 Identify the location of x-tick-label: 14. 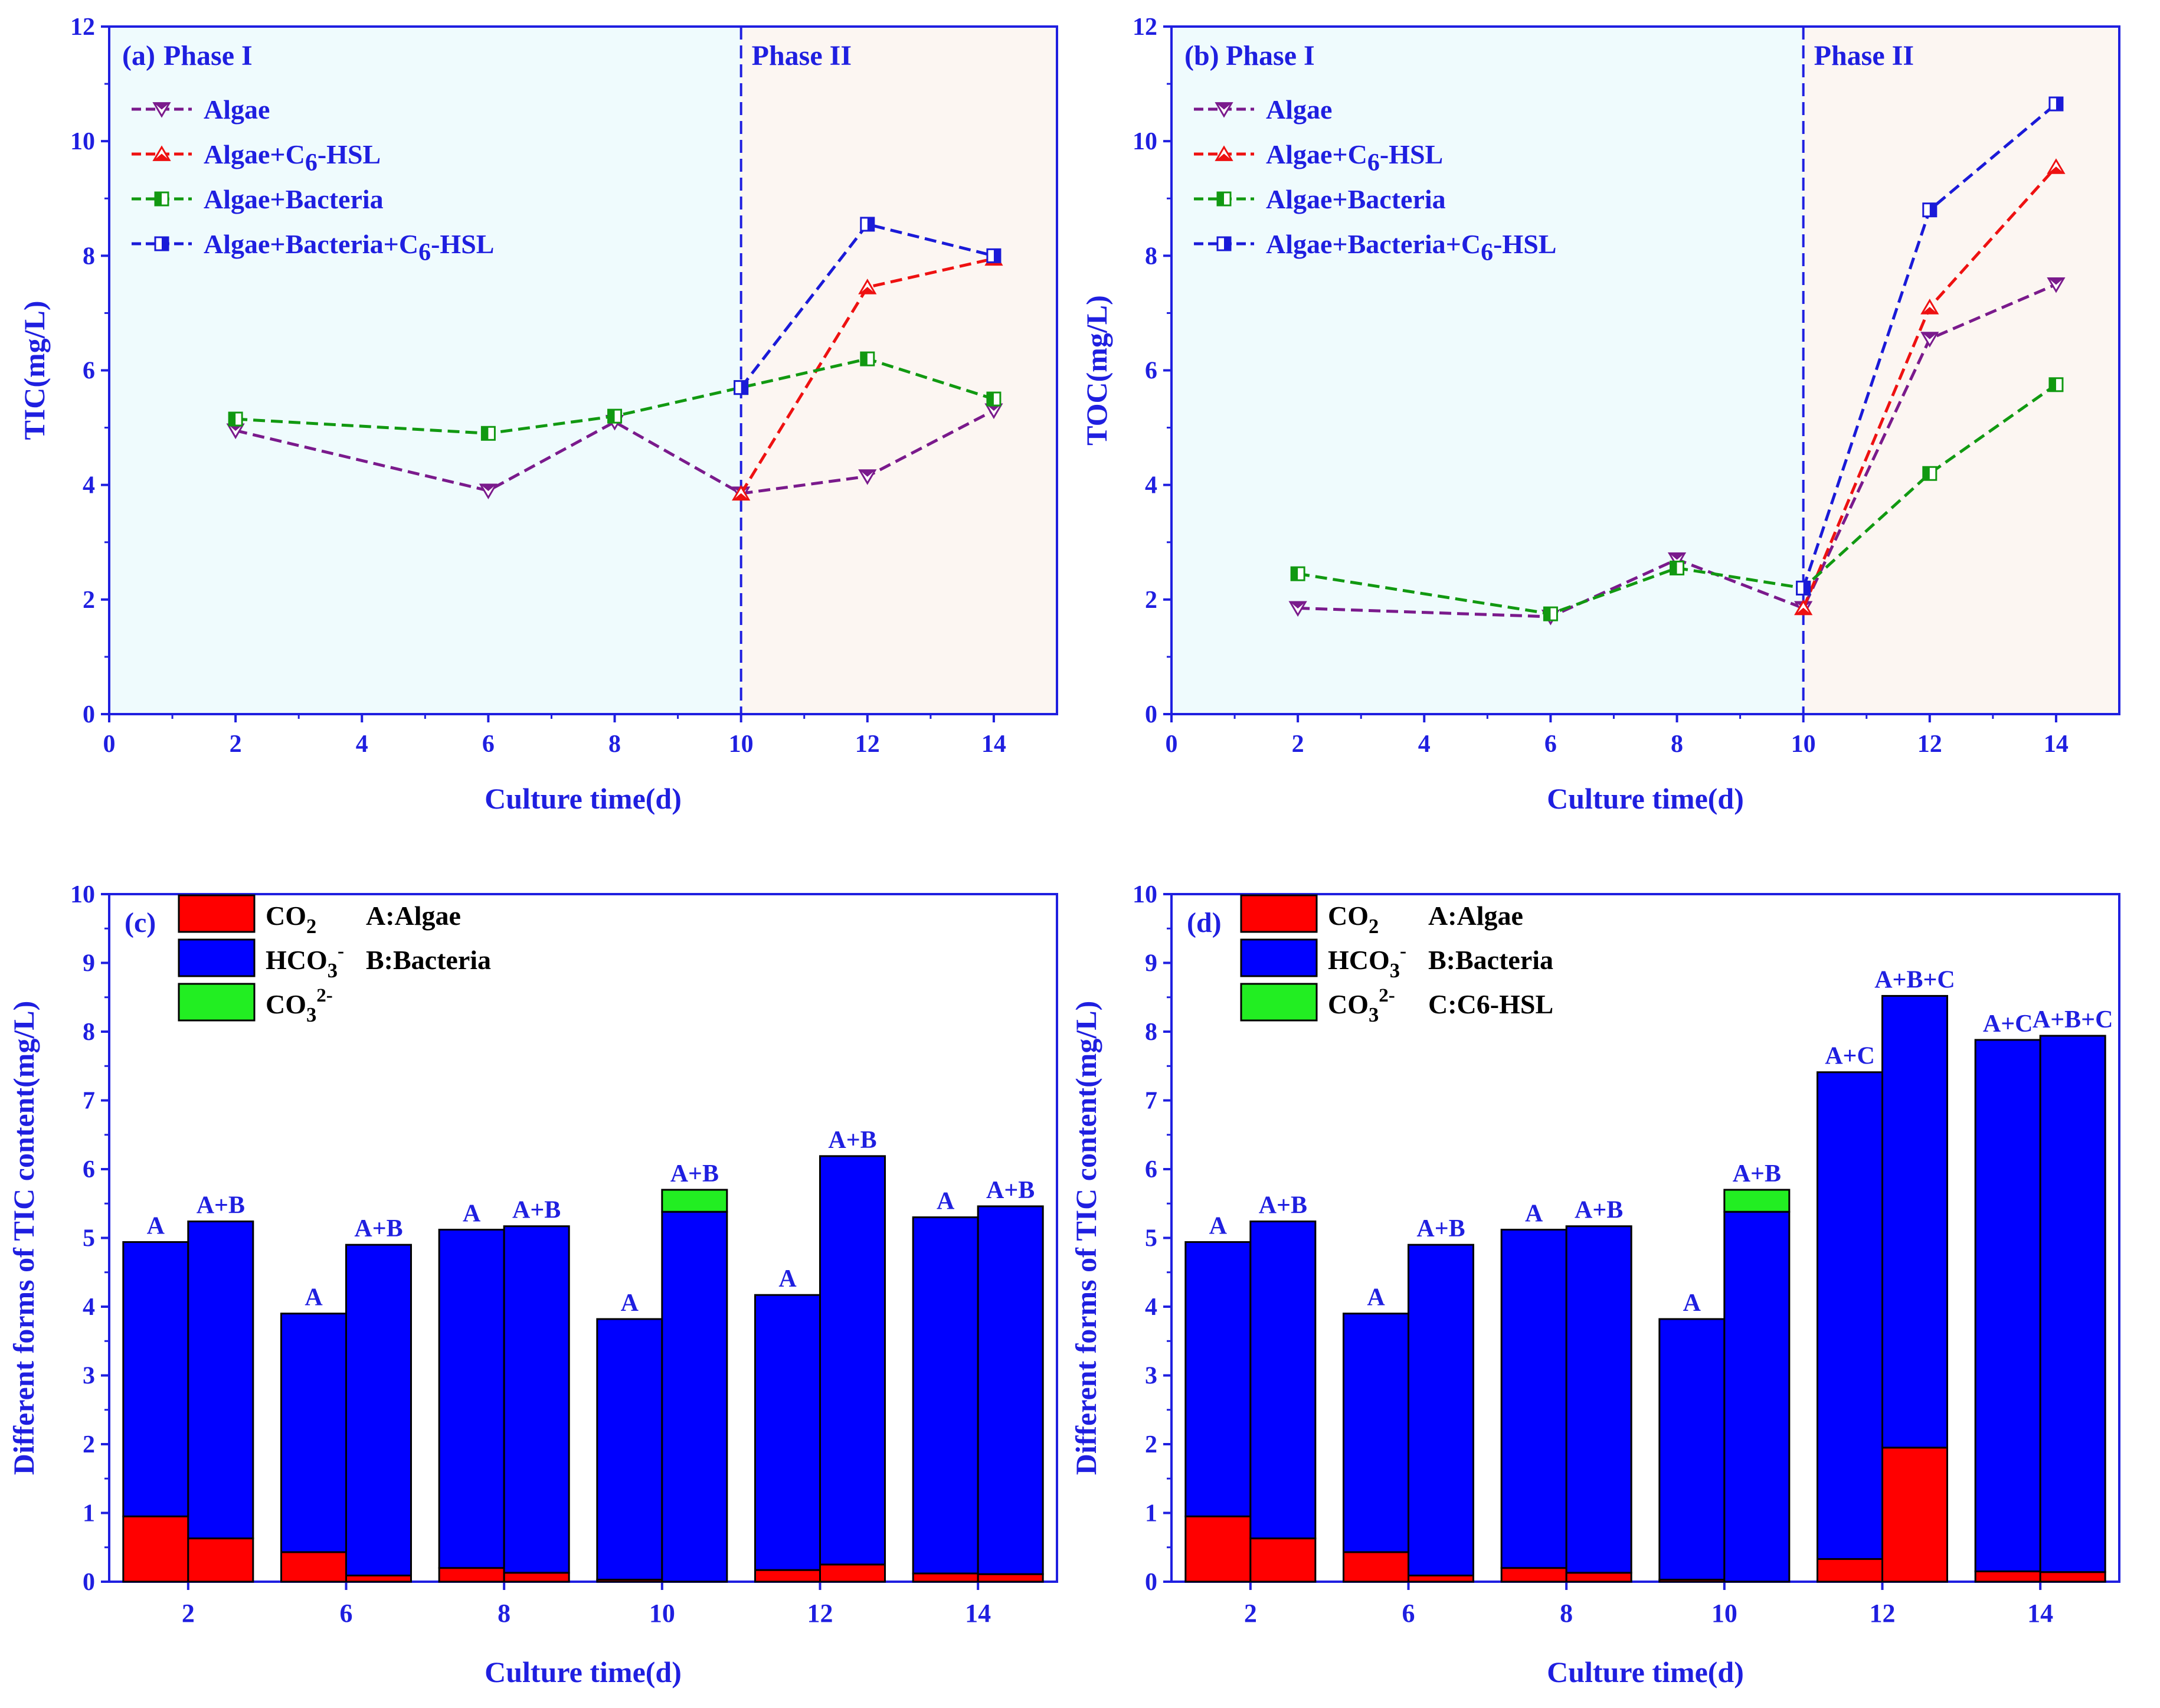
(993, 744).